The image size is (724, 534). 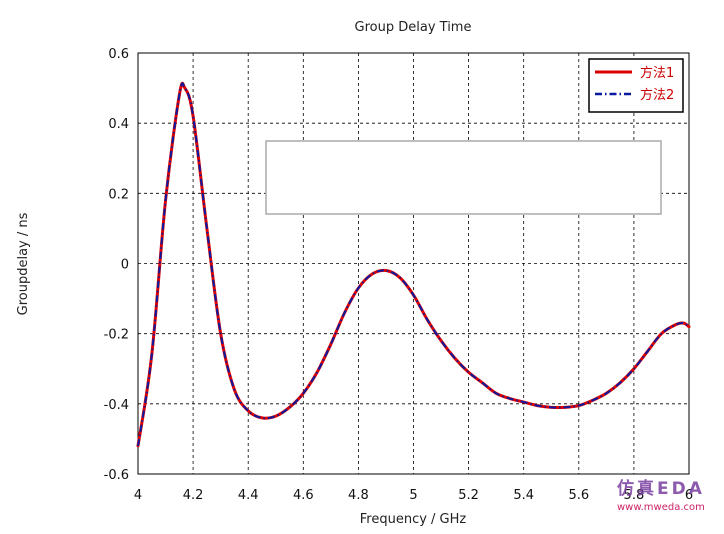 I want to click on legend-label-series-2: 方法2, so click(x=657, y=95).